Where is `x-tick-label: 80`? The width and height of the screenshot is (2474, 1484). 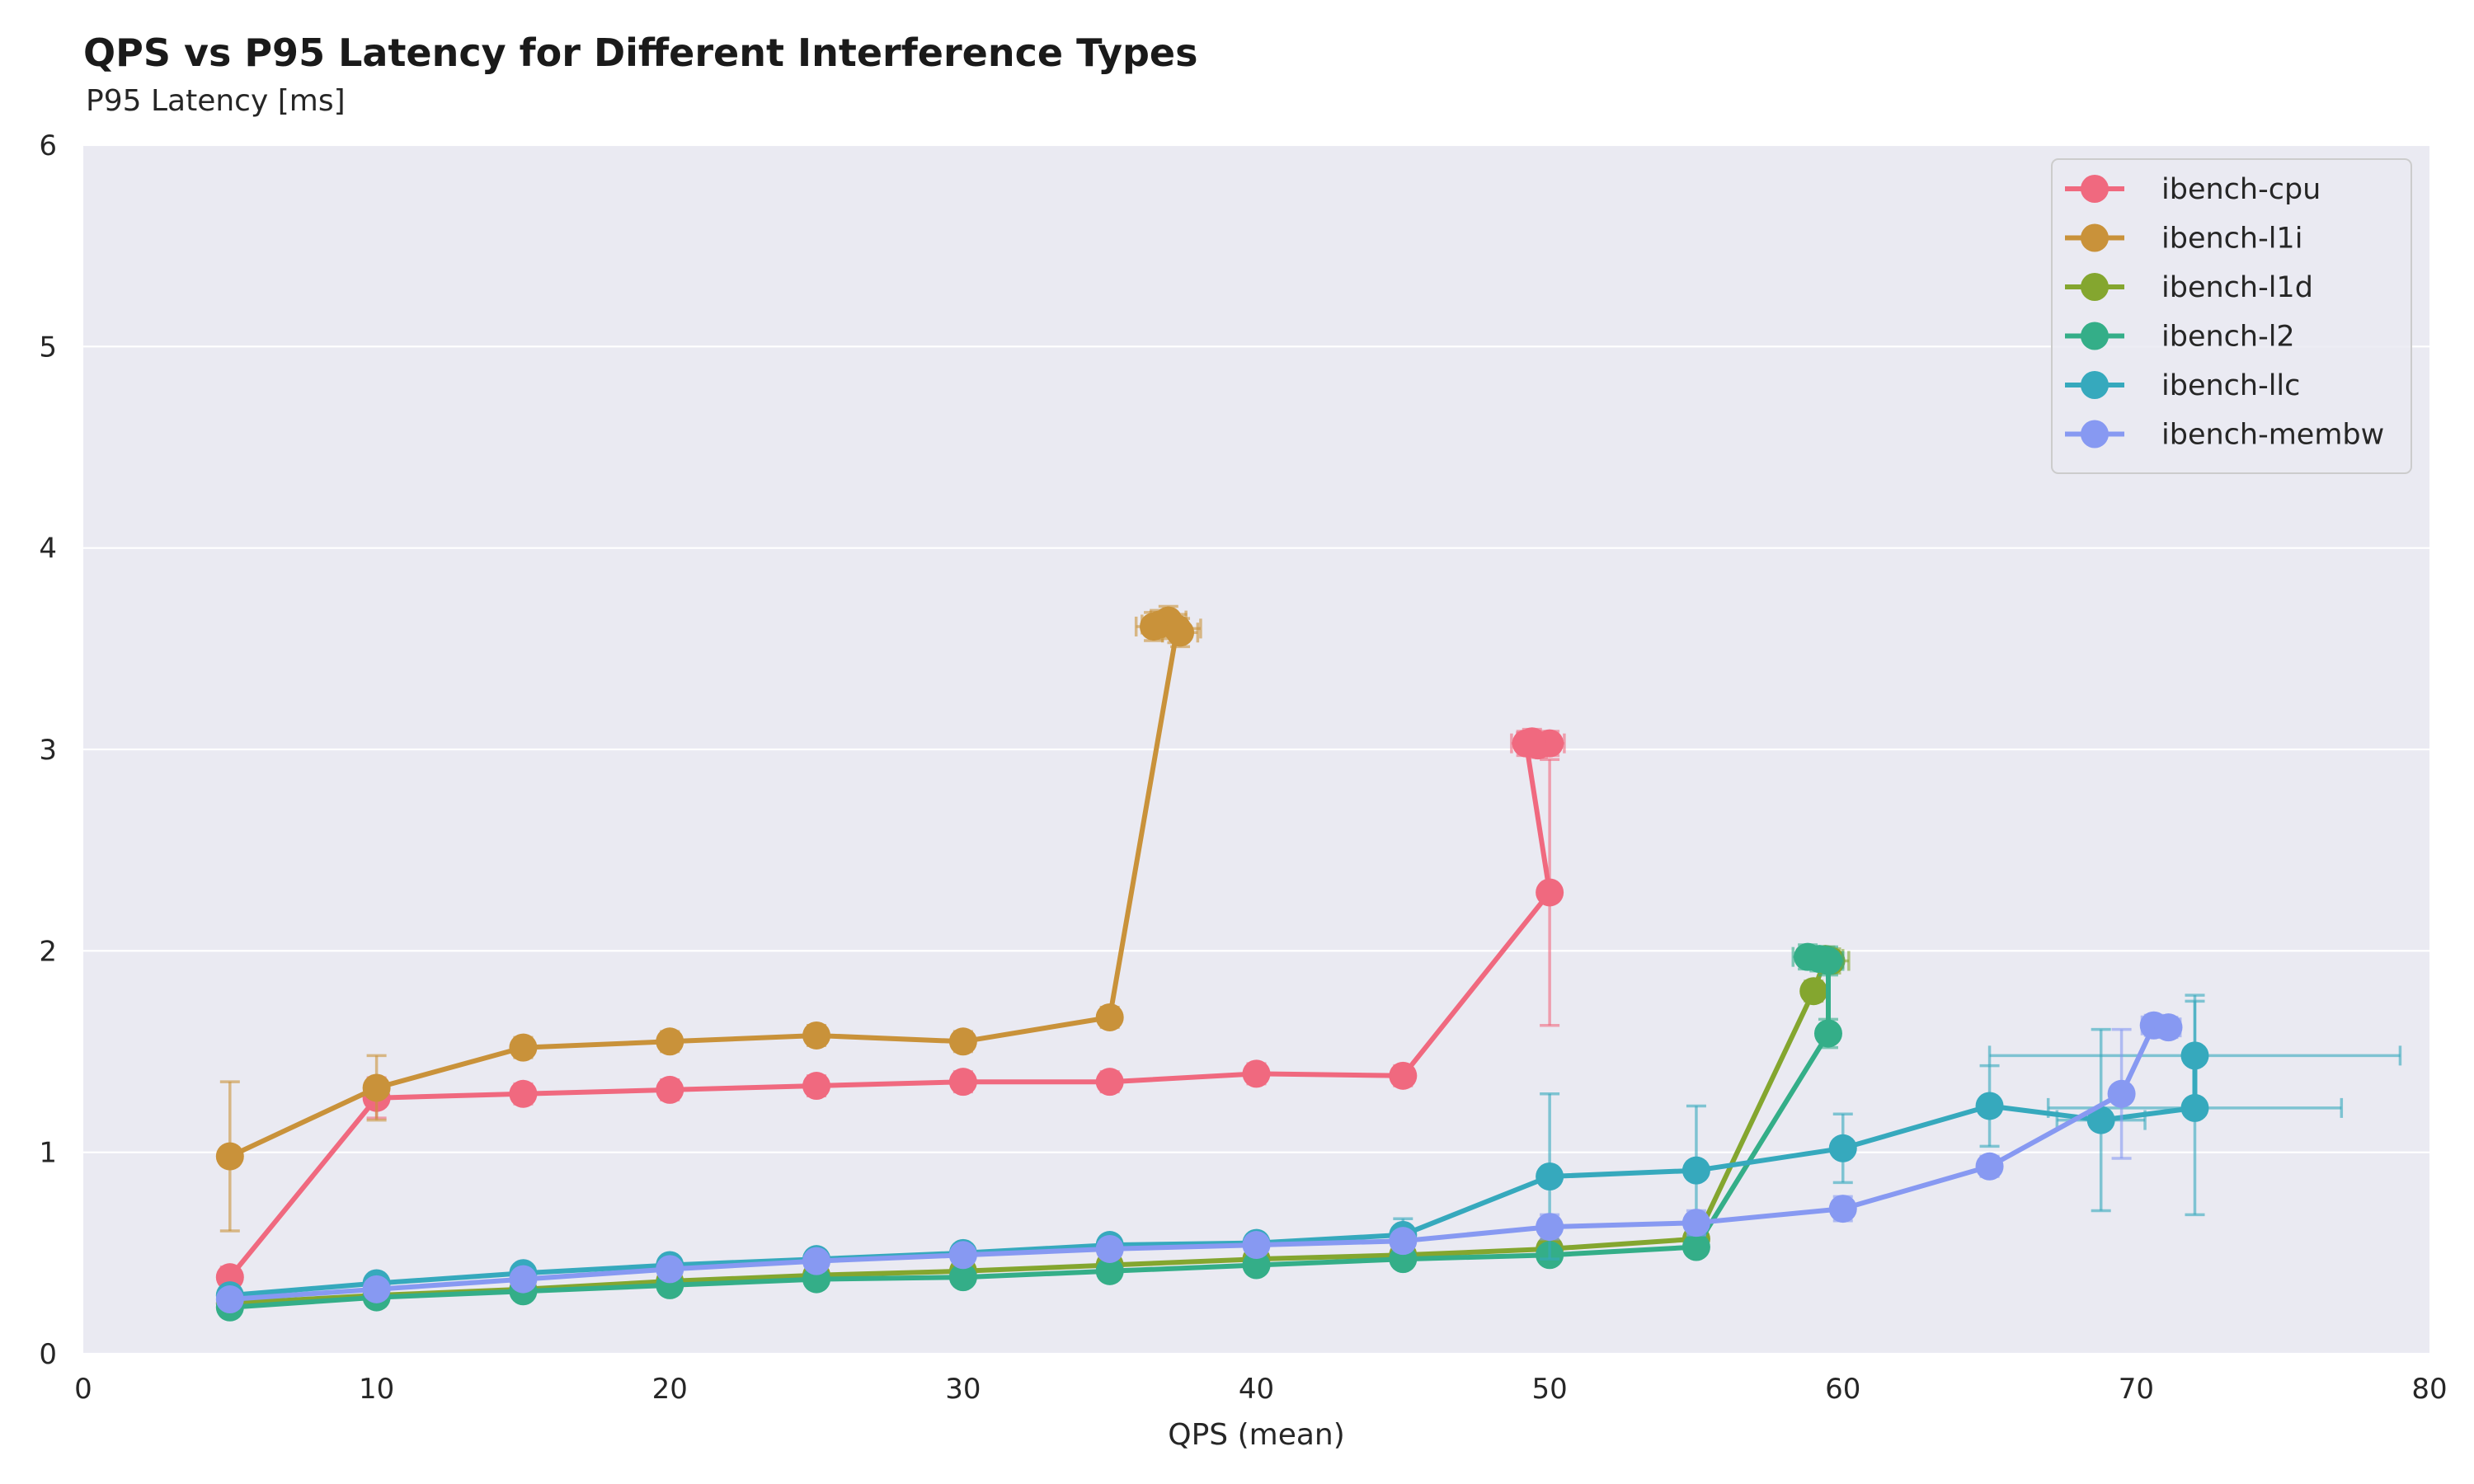 x-tick-label: 80 is located at coordinates (2429, 1389).